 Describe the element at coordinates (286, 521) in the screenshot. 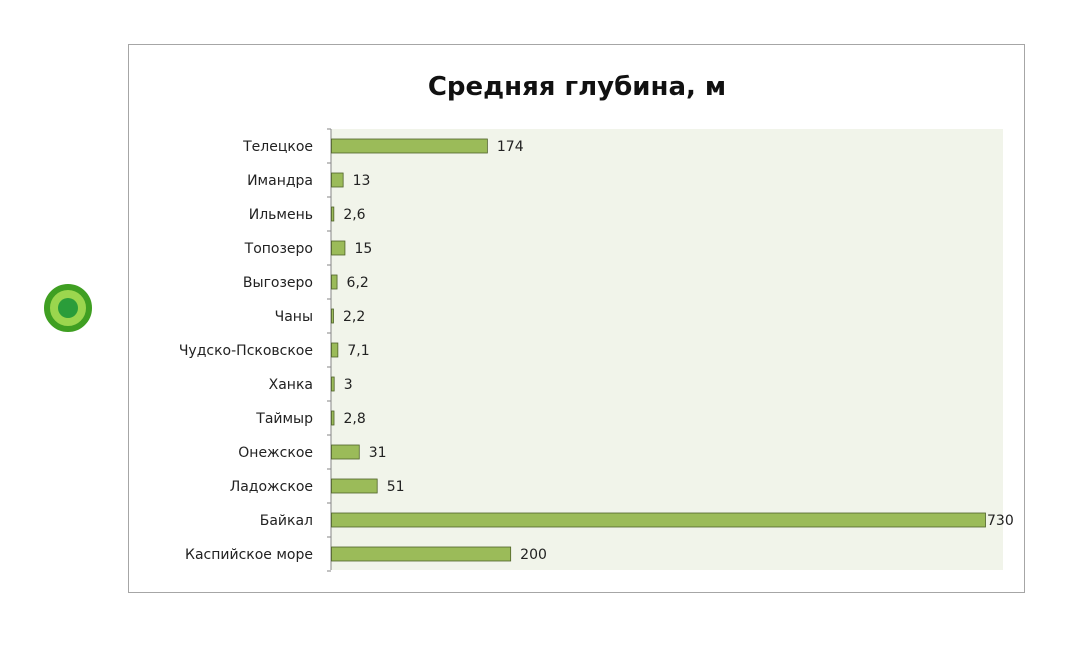

I see `category-label: Байкал` at that location.